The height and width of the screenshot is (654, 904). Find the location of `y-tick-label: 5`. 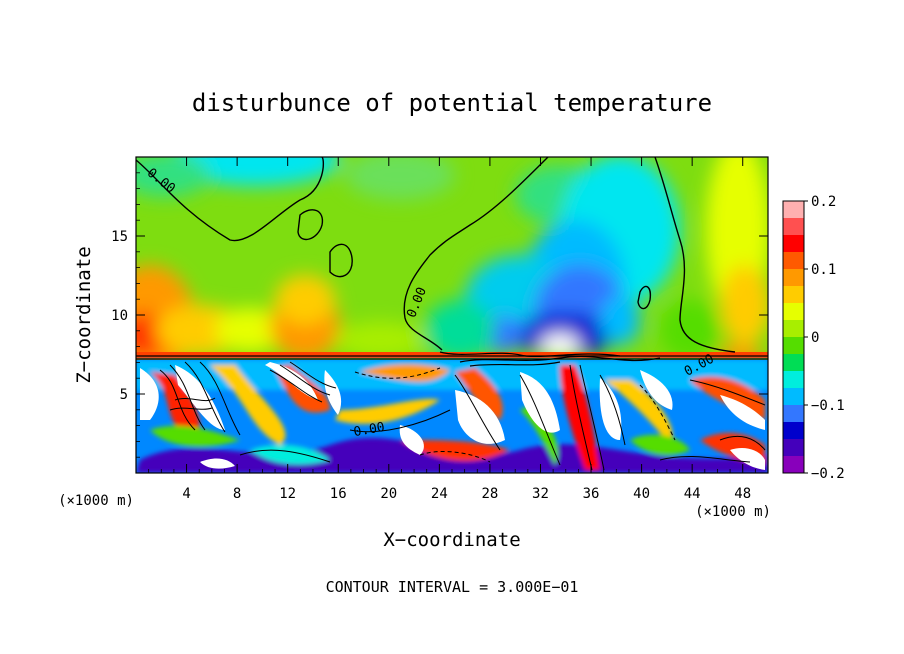

y-tick-label: 5 is located at coordinates (124, 395).